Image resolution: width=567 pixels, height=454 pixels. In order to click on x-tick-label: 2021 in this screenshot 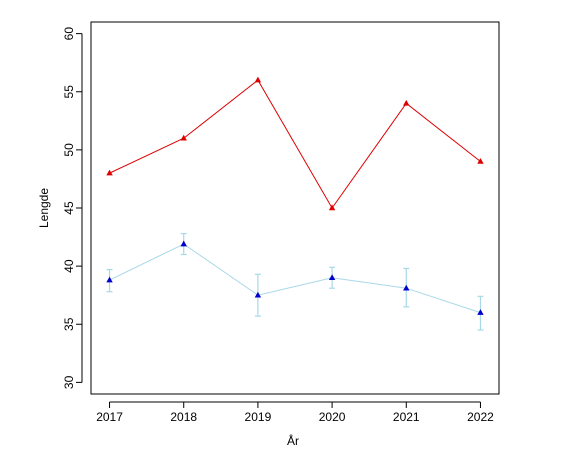, I will do `click(406, 417)`.